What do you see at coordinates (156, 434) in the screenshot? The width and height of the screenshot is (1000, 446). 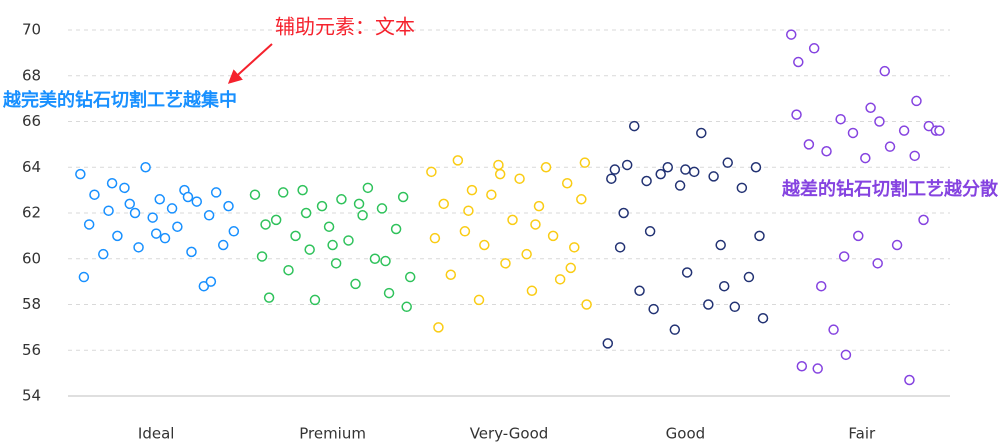 I see `x-tick-label: Ideal` at bounding box center [156, 434].